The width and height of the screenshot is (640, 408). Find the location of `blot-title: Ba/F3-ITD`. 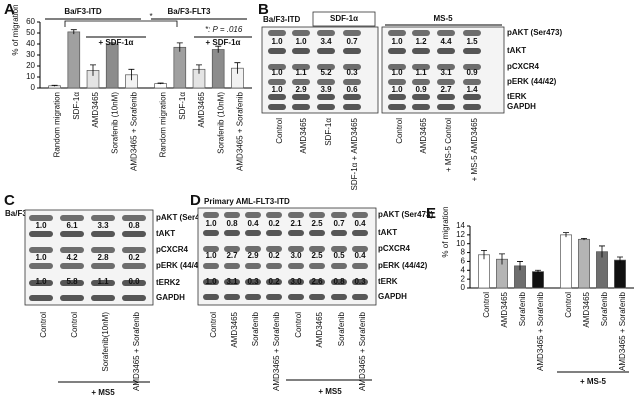

blot-title: Ba/F3-ITD is located at coordinates (282, 19).